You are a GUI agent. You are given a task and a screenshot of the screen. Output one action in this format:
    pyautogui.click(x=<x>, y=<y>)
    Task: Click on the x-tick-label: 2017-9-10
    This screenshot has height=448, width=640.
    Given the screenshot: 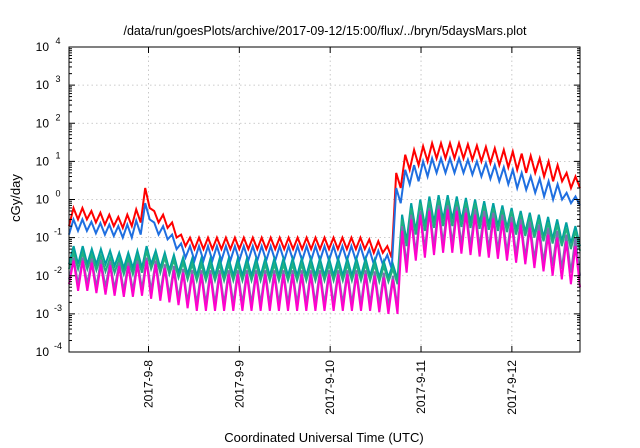 What is the action you would take?
    pyautogui.click(x=330, y=387)
    